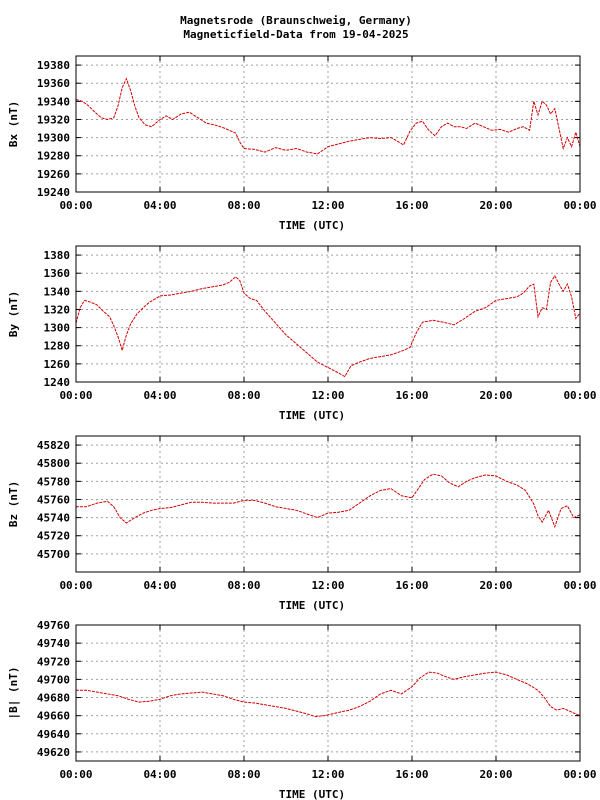 This screenshot has width=600, height=800. I want to click on bt-x-tick-label: 20:00, so click(495, 774).